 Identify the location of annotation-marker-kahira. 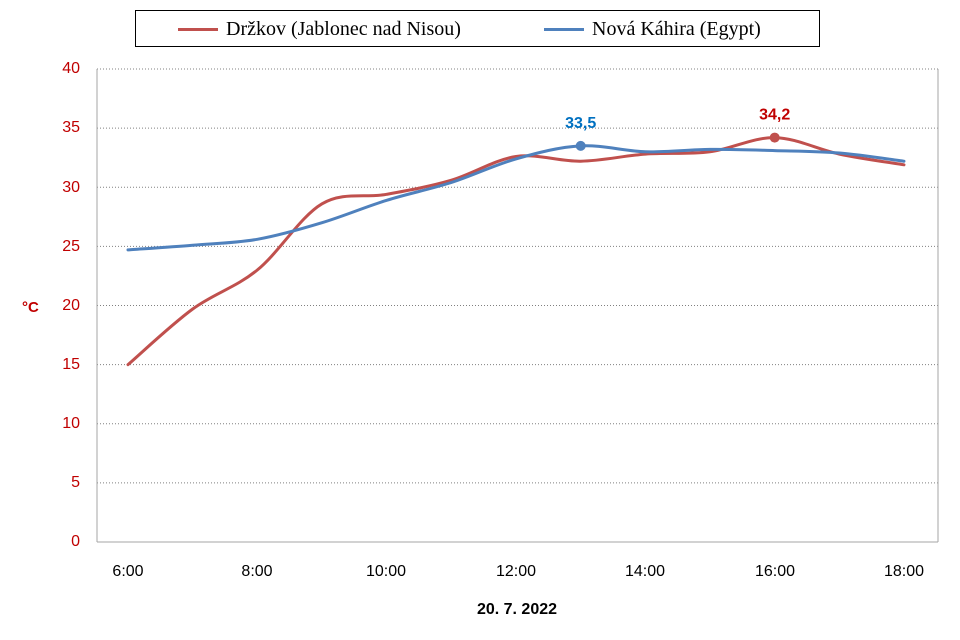
(580, 145).